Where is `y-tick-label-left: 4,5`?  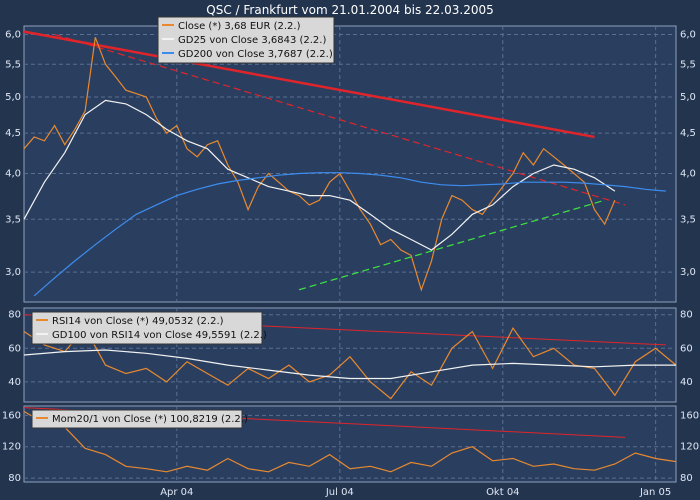 y-tick-label-left: 4,5 is located at coordinates (13, 133).